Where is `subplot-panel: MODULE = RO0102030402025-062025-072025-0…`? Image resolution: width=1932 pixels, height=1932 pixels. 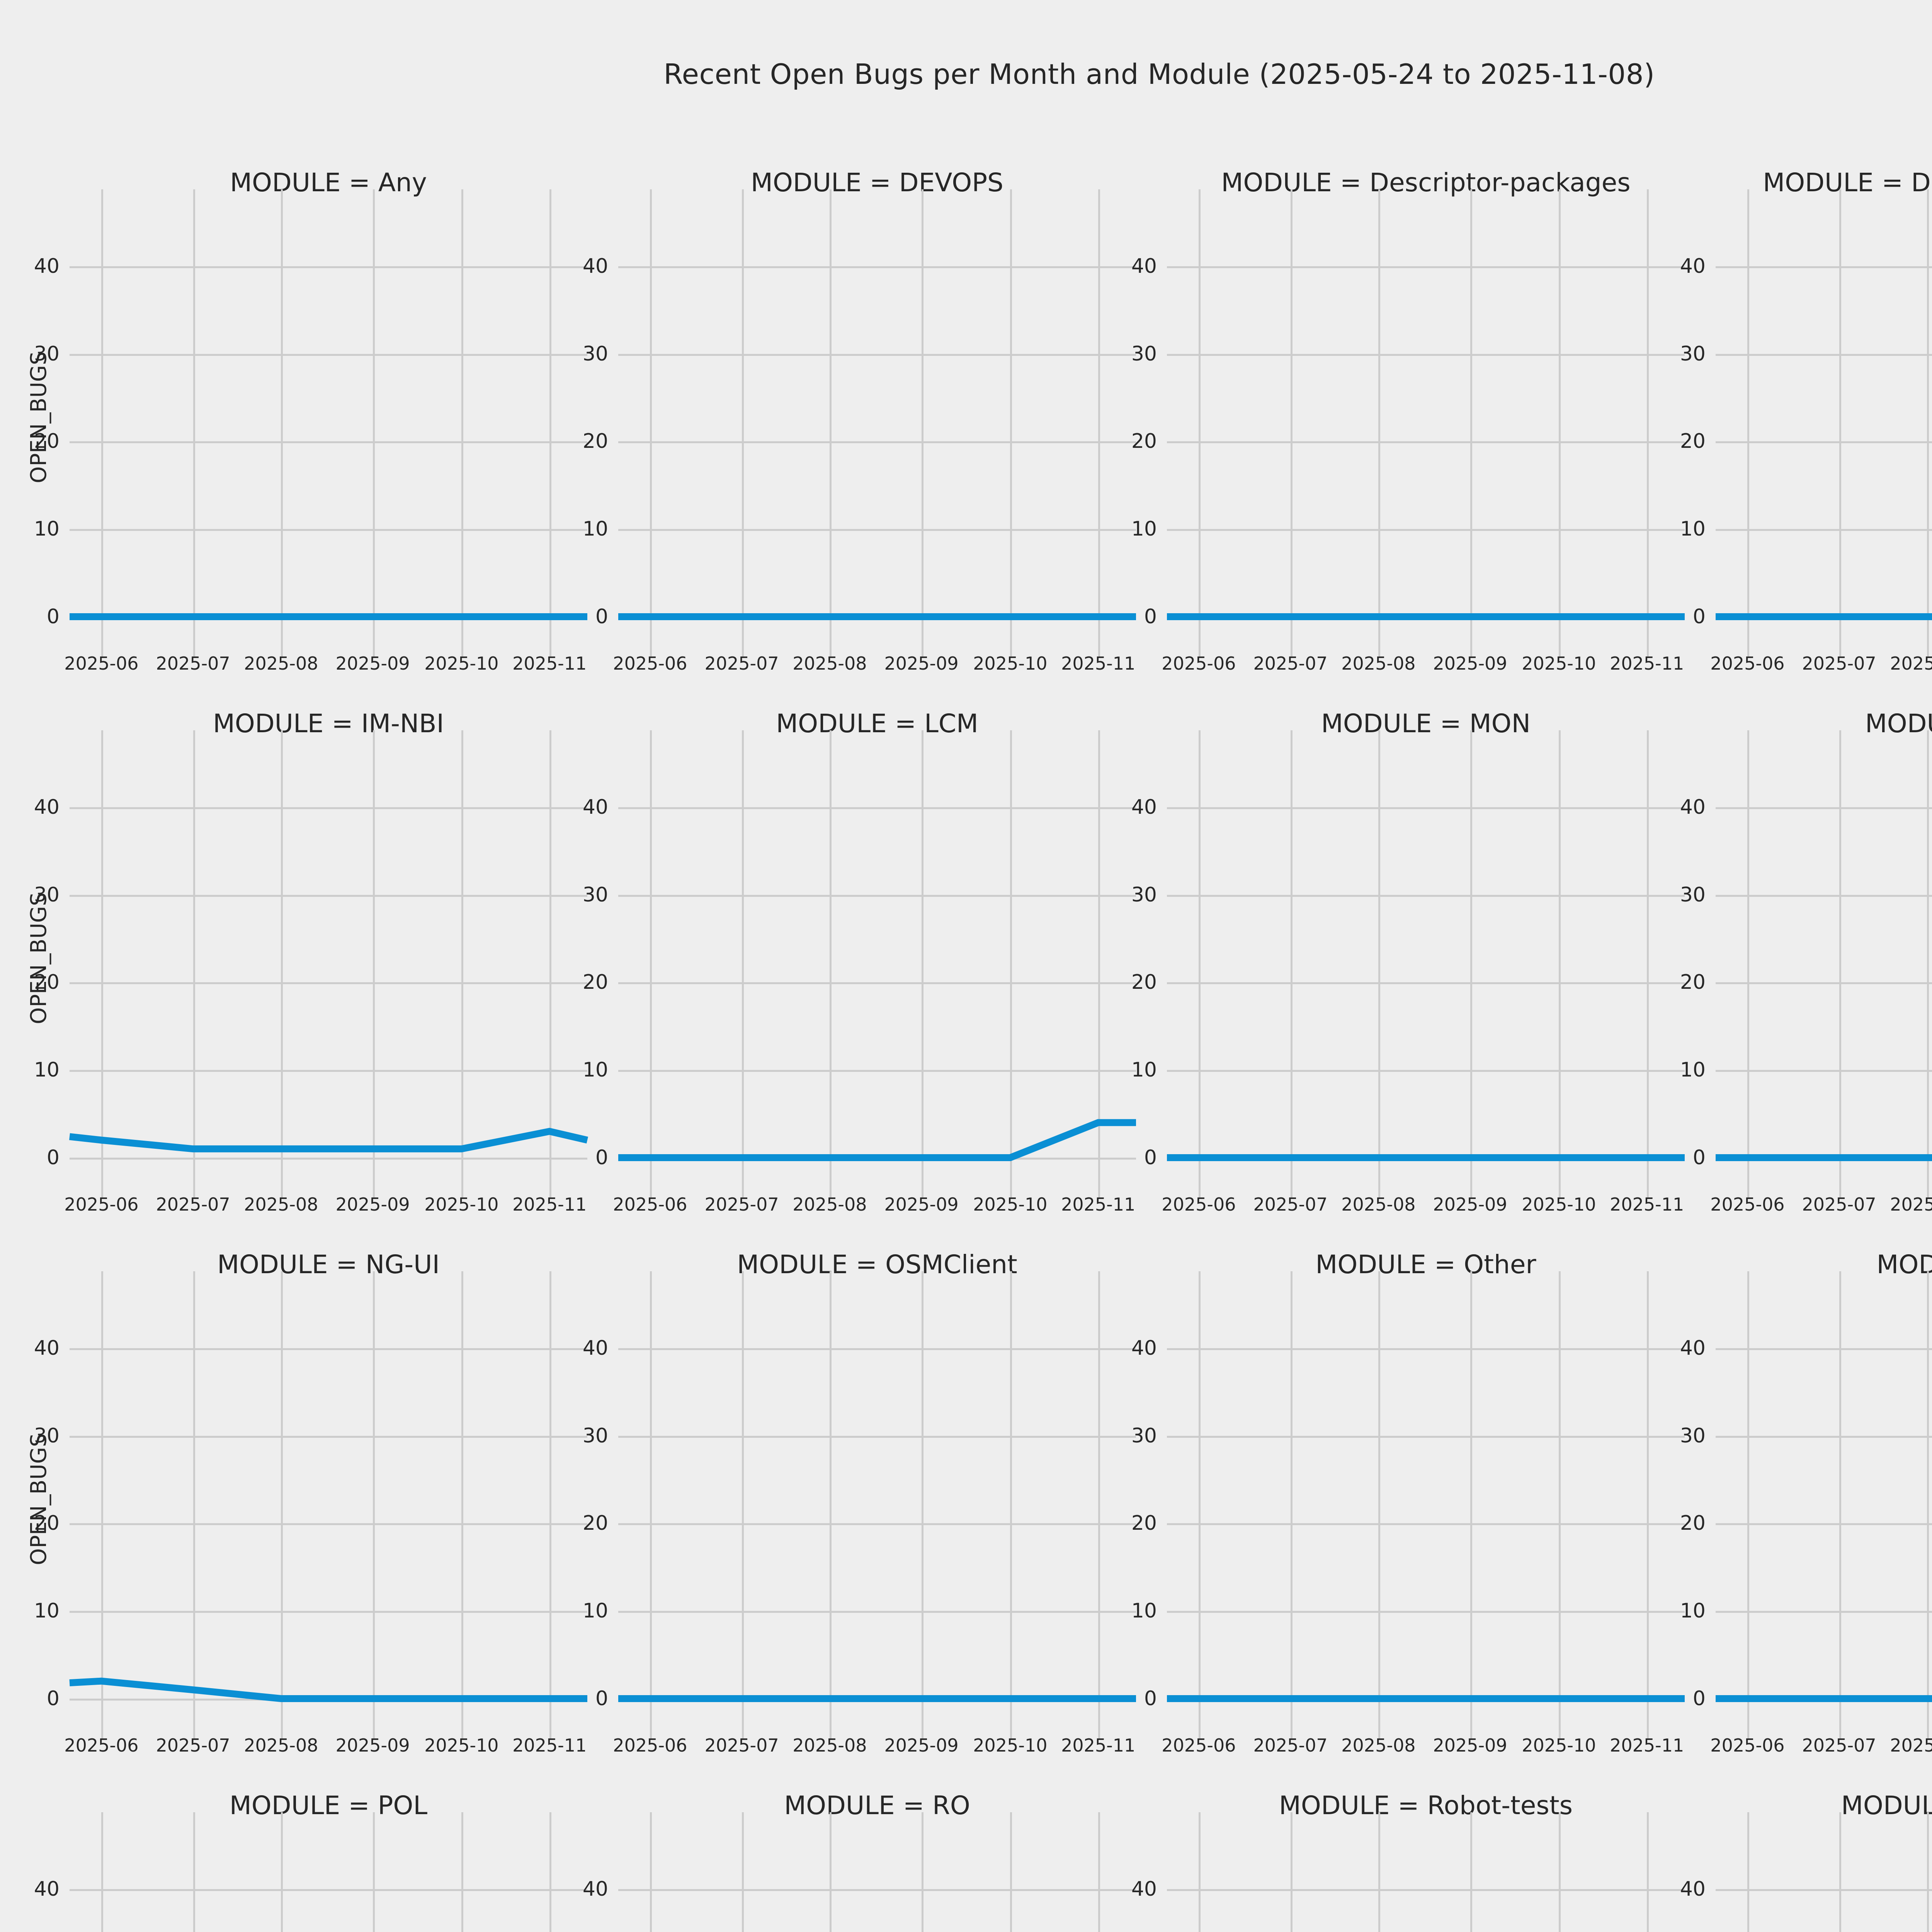
subplot-panel: MODULE = RO0102030402025-062025-072025-0… is located at coordinates (859, 1862).